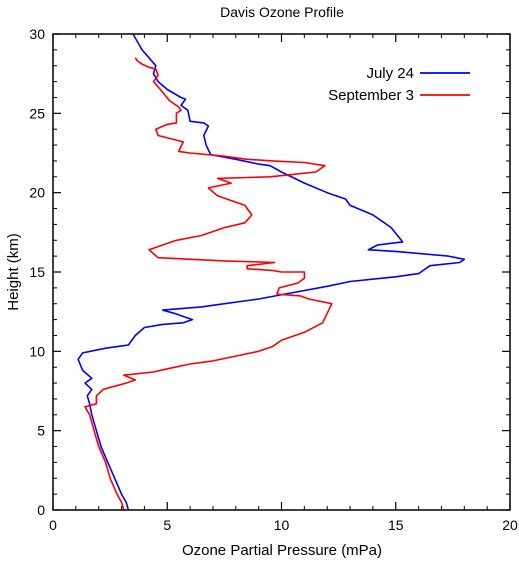 This screenshot has width=519, height=562. What do you see at coordinates (371, 95) in the screenshot?
I see `legend-label-1: September 3` at bounding box center [371, 95].